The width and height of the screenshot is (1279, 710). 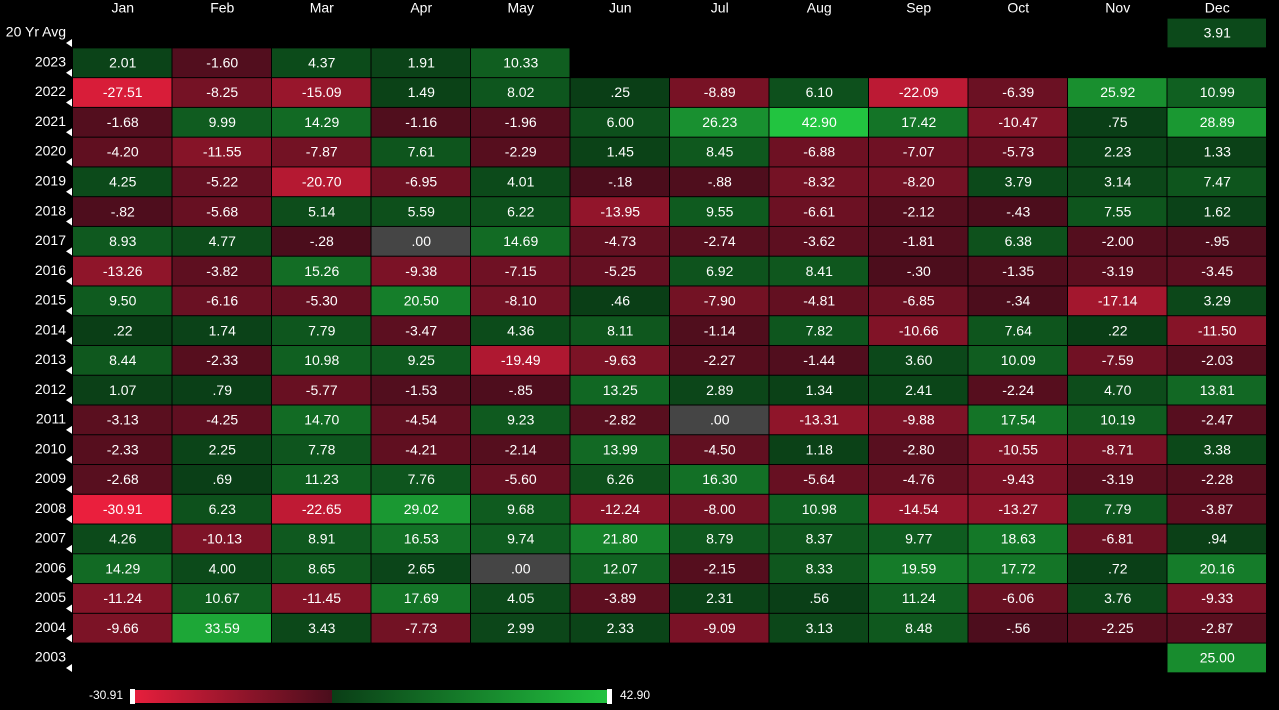 I want to click on cell-label: 5.14, so click(x=321, y=211).